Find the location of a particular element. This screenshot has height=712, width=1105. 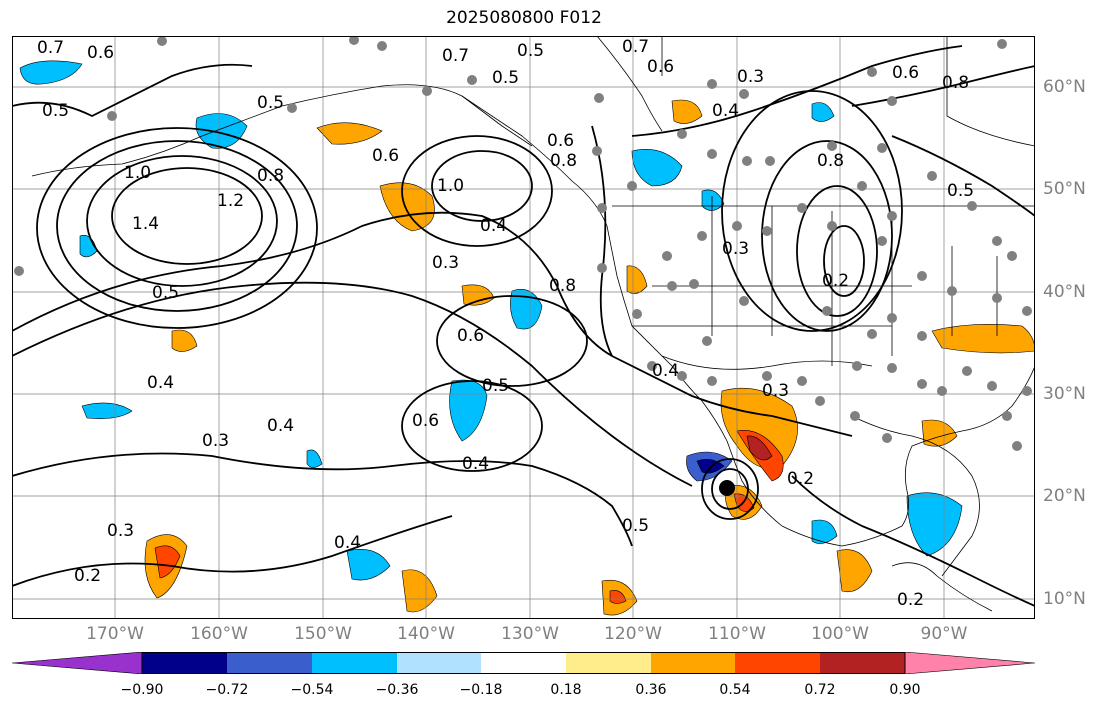

longitude-label: 110°W is located at coordinates (737, 634).